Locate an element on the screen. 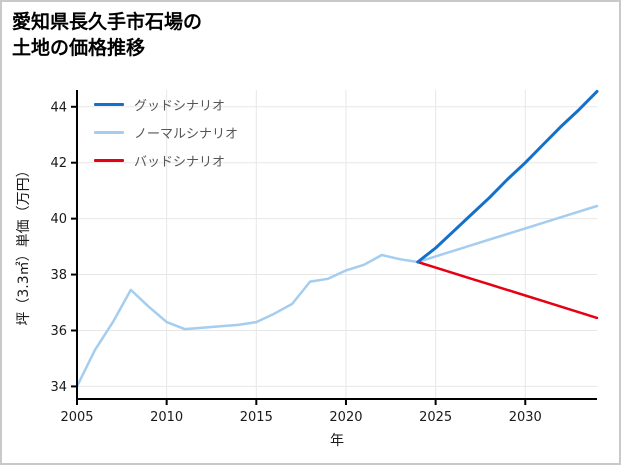  y-tick-label: 44 is located at coordinates (58, 107).